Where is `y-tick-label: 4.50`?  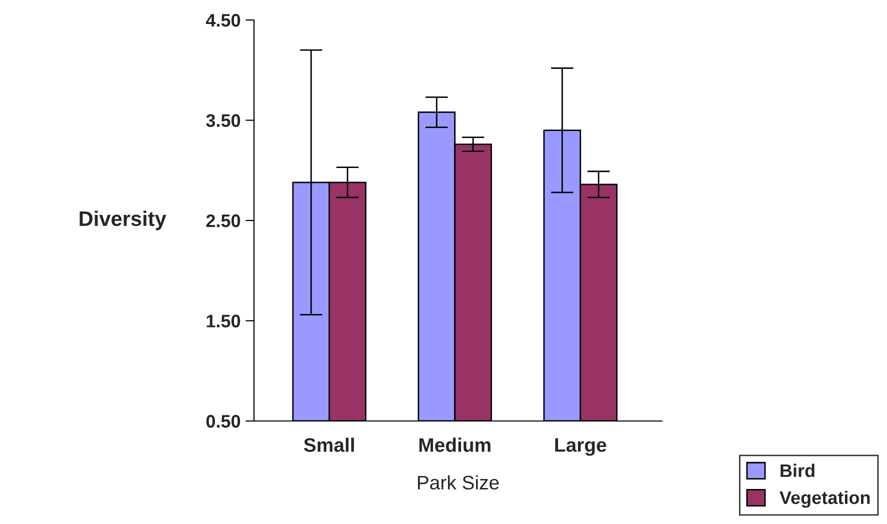
y-tick-label: 4.50 is located at coordinates (223, 20).